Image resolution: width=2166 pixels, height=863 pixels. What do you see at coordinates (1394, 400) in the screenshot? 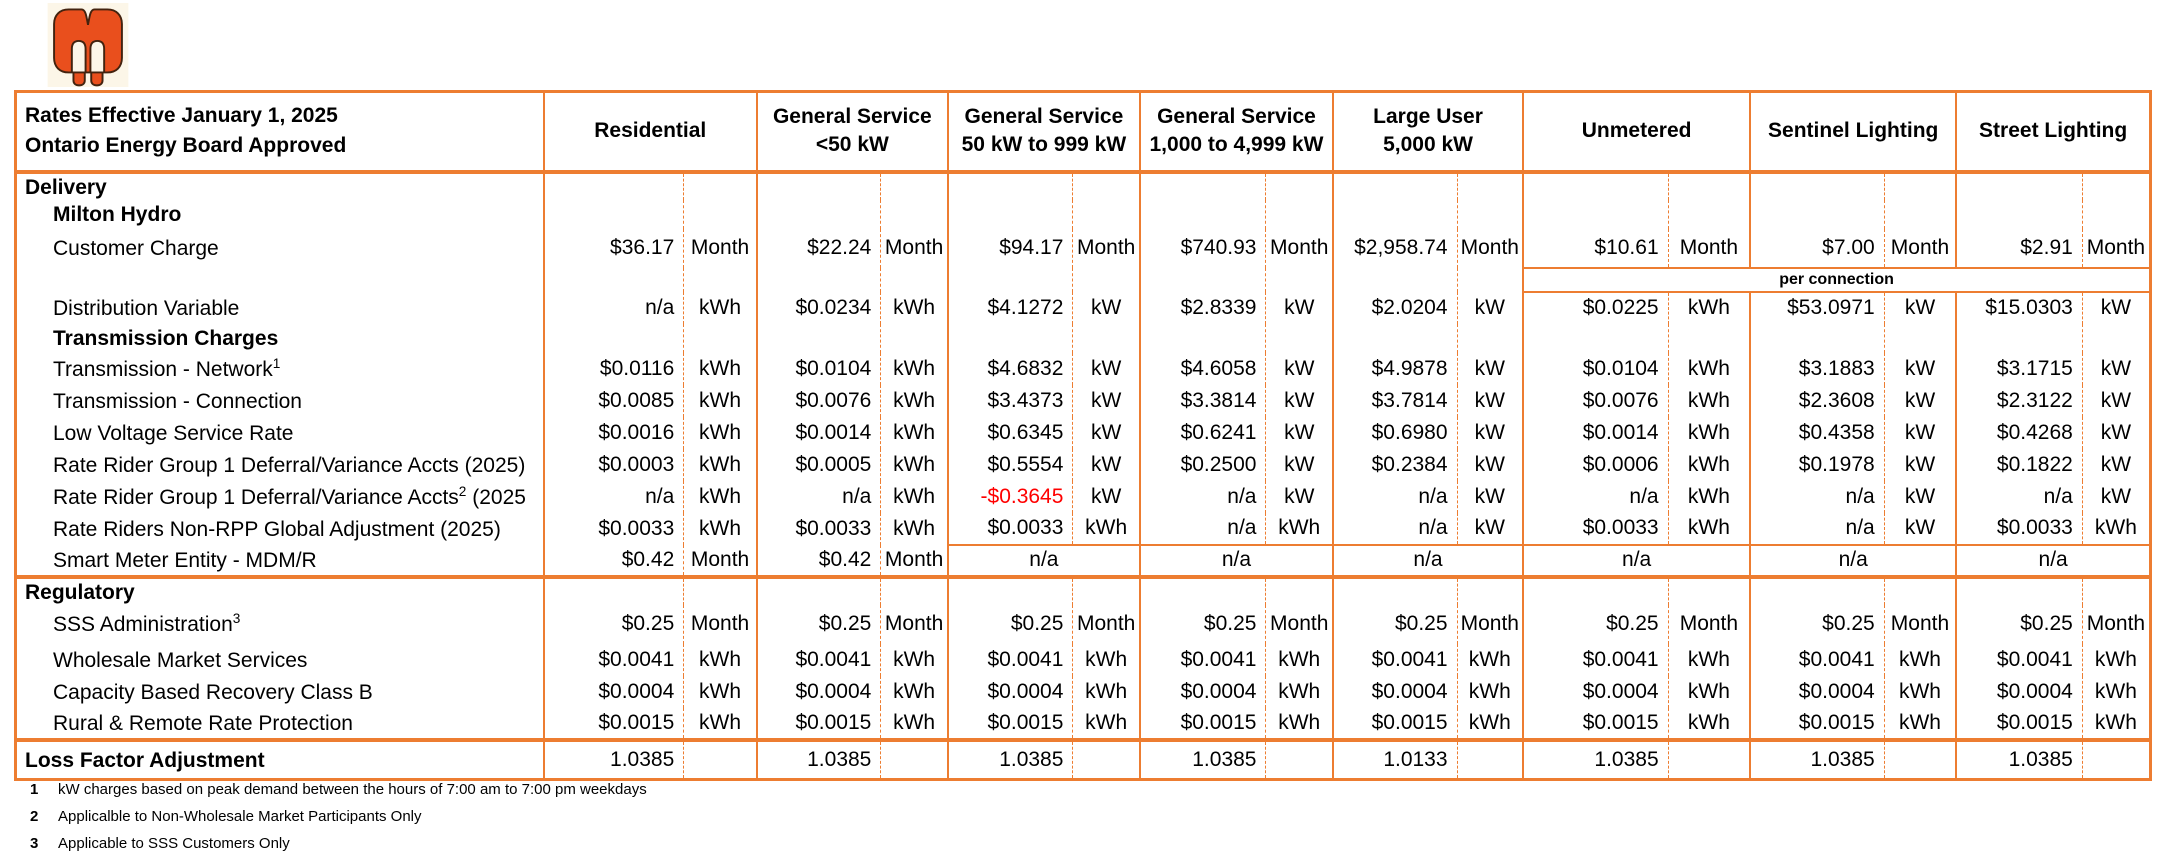
I see `rate-value: $3.7814` at bounding box center [1394, 400].